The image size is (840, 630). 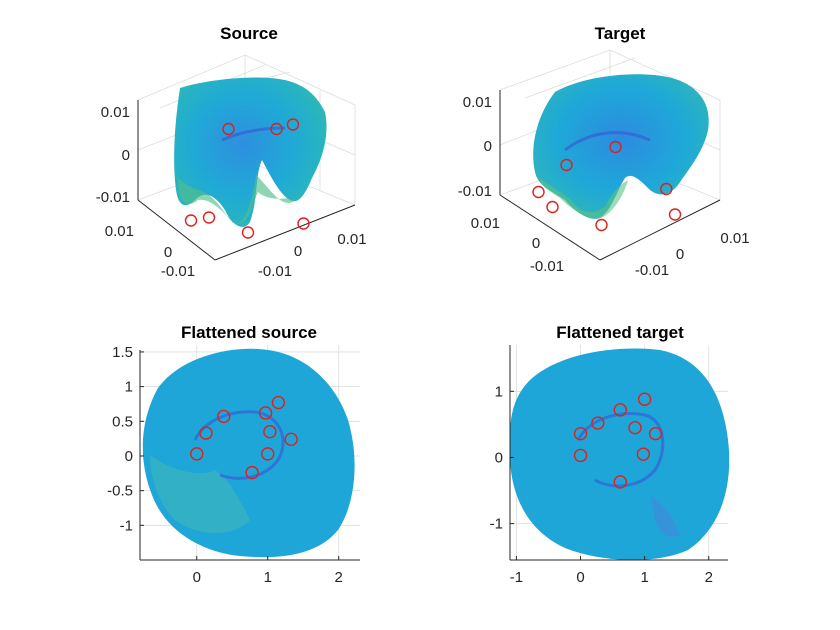 I want to click on y-tick-label: -0.5, so click(x=120, y=491).